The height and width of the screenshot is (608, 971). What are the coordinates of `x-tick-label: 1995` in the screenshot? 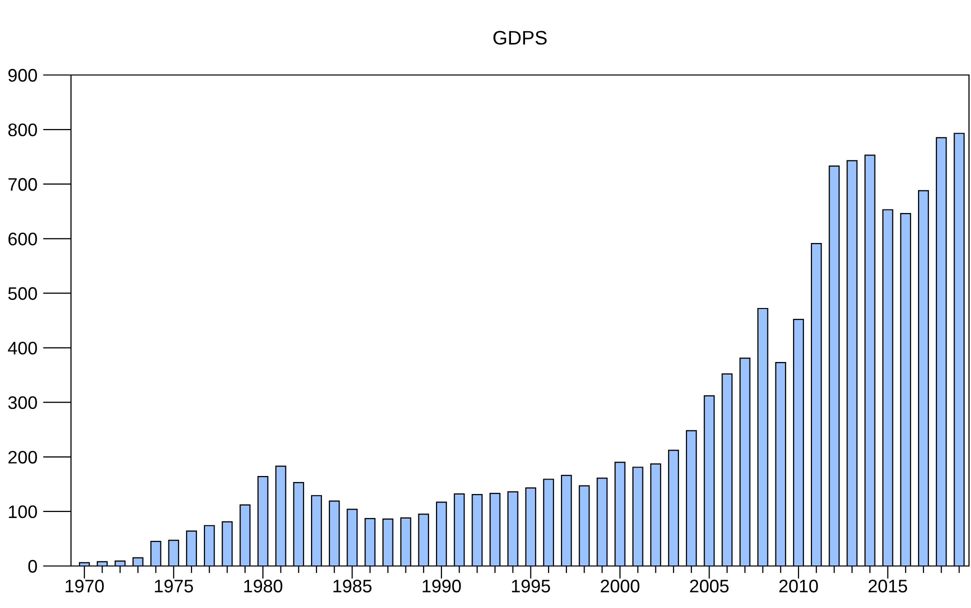 It's located at (531, 586).